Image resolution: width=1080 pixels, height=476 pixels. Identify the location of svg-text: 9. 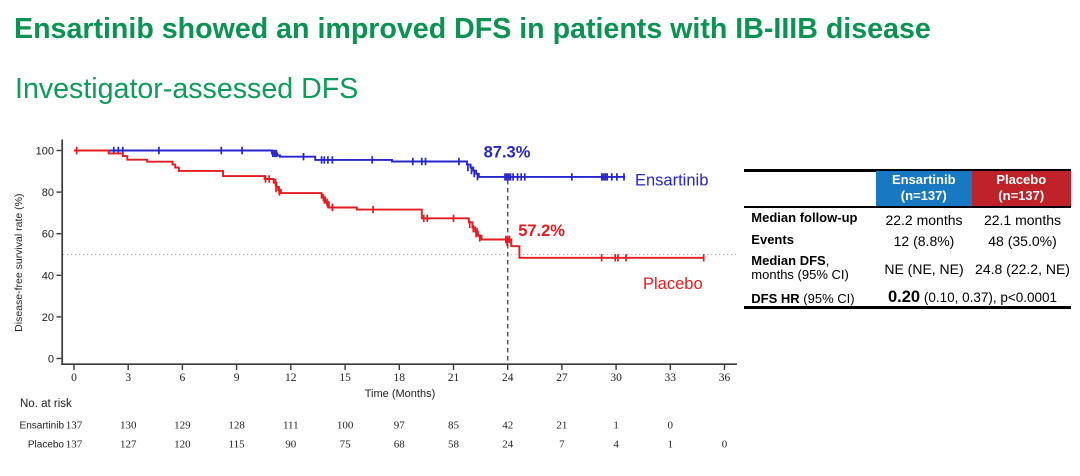
(237, 378).